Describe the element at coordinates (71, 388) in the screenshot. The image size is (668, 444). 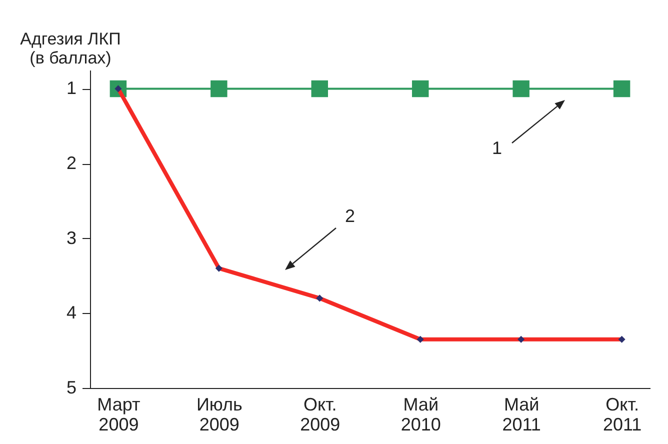
I see `y-tick-label: 5` at that location.